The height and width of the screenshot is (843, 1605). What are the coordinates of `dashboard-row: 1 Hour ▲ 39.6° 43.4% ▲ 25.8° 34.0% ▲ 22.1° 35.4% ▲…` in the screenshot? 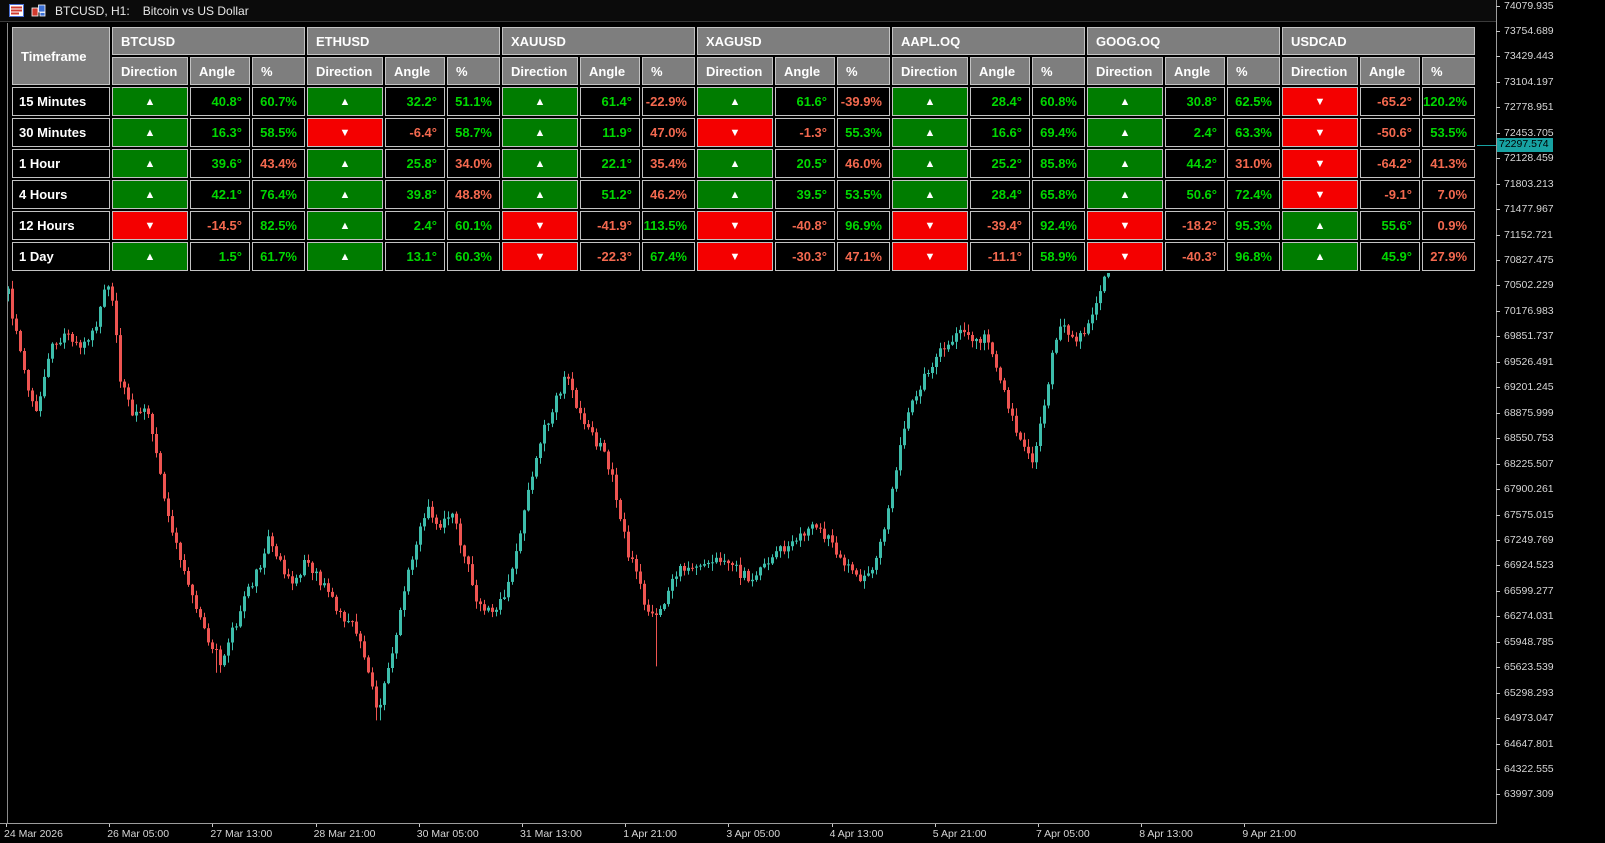 It's located at (744, 163).